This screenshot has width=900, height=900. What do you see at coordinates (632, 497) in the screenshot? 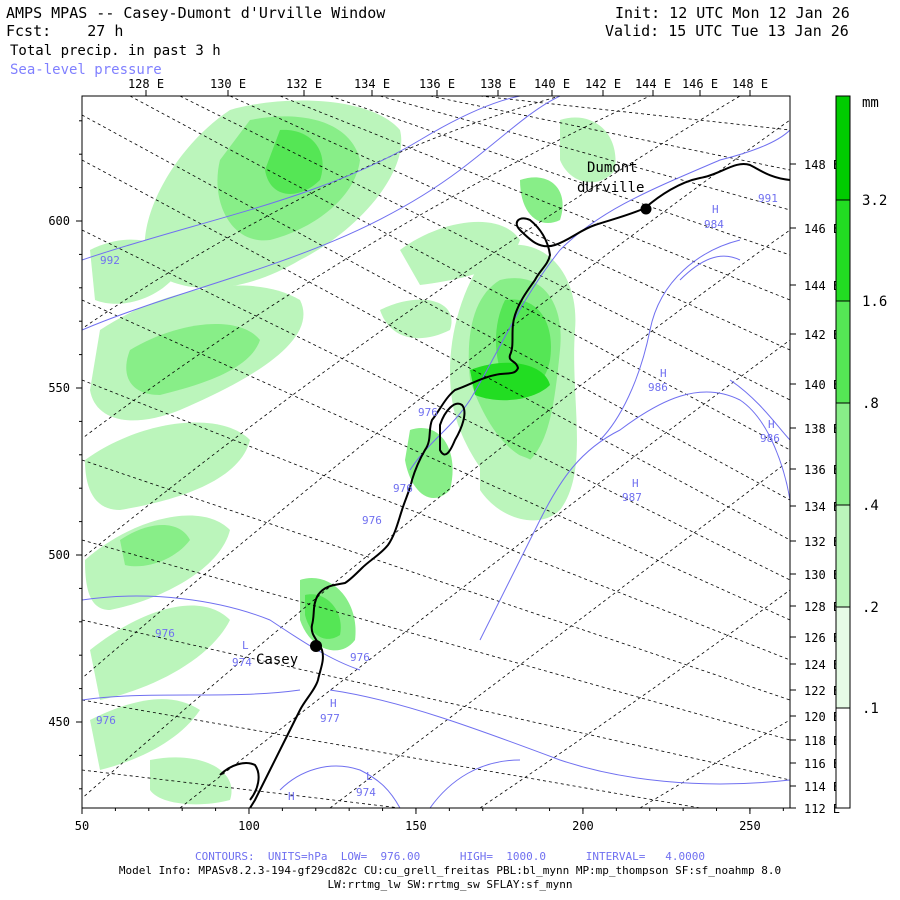
I see `isobar-label: 987` at bounding box center [632, 497].